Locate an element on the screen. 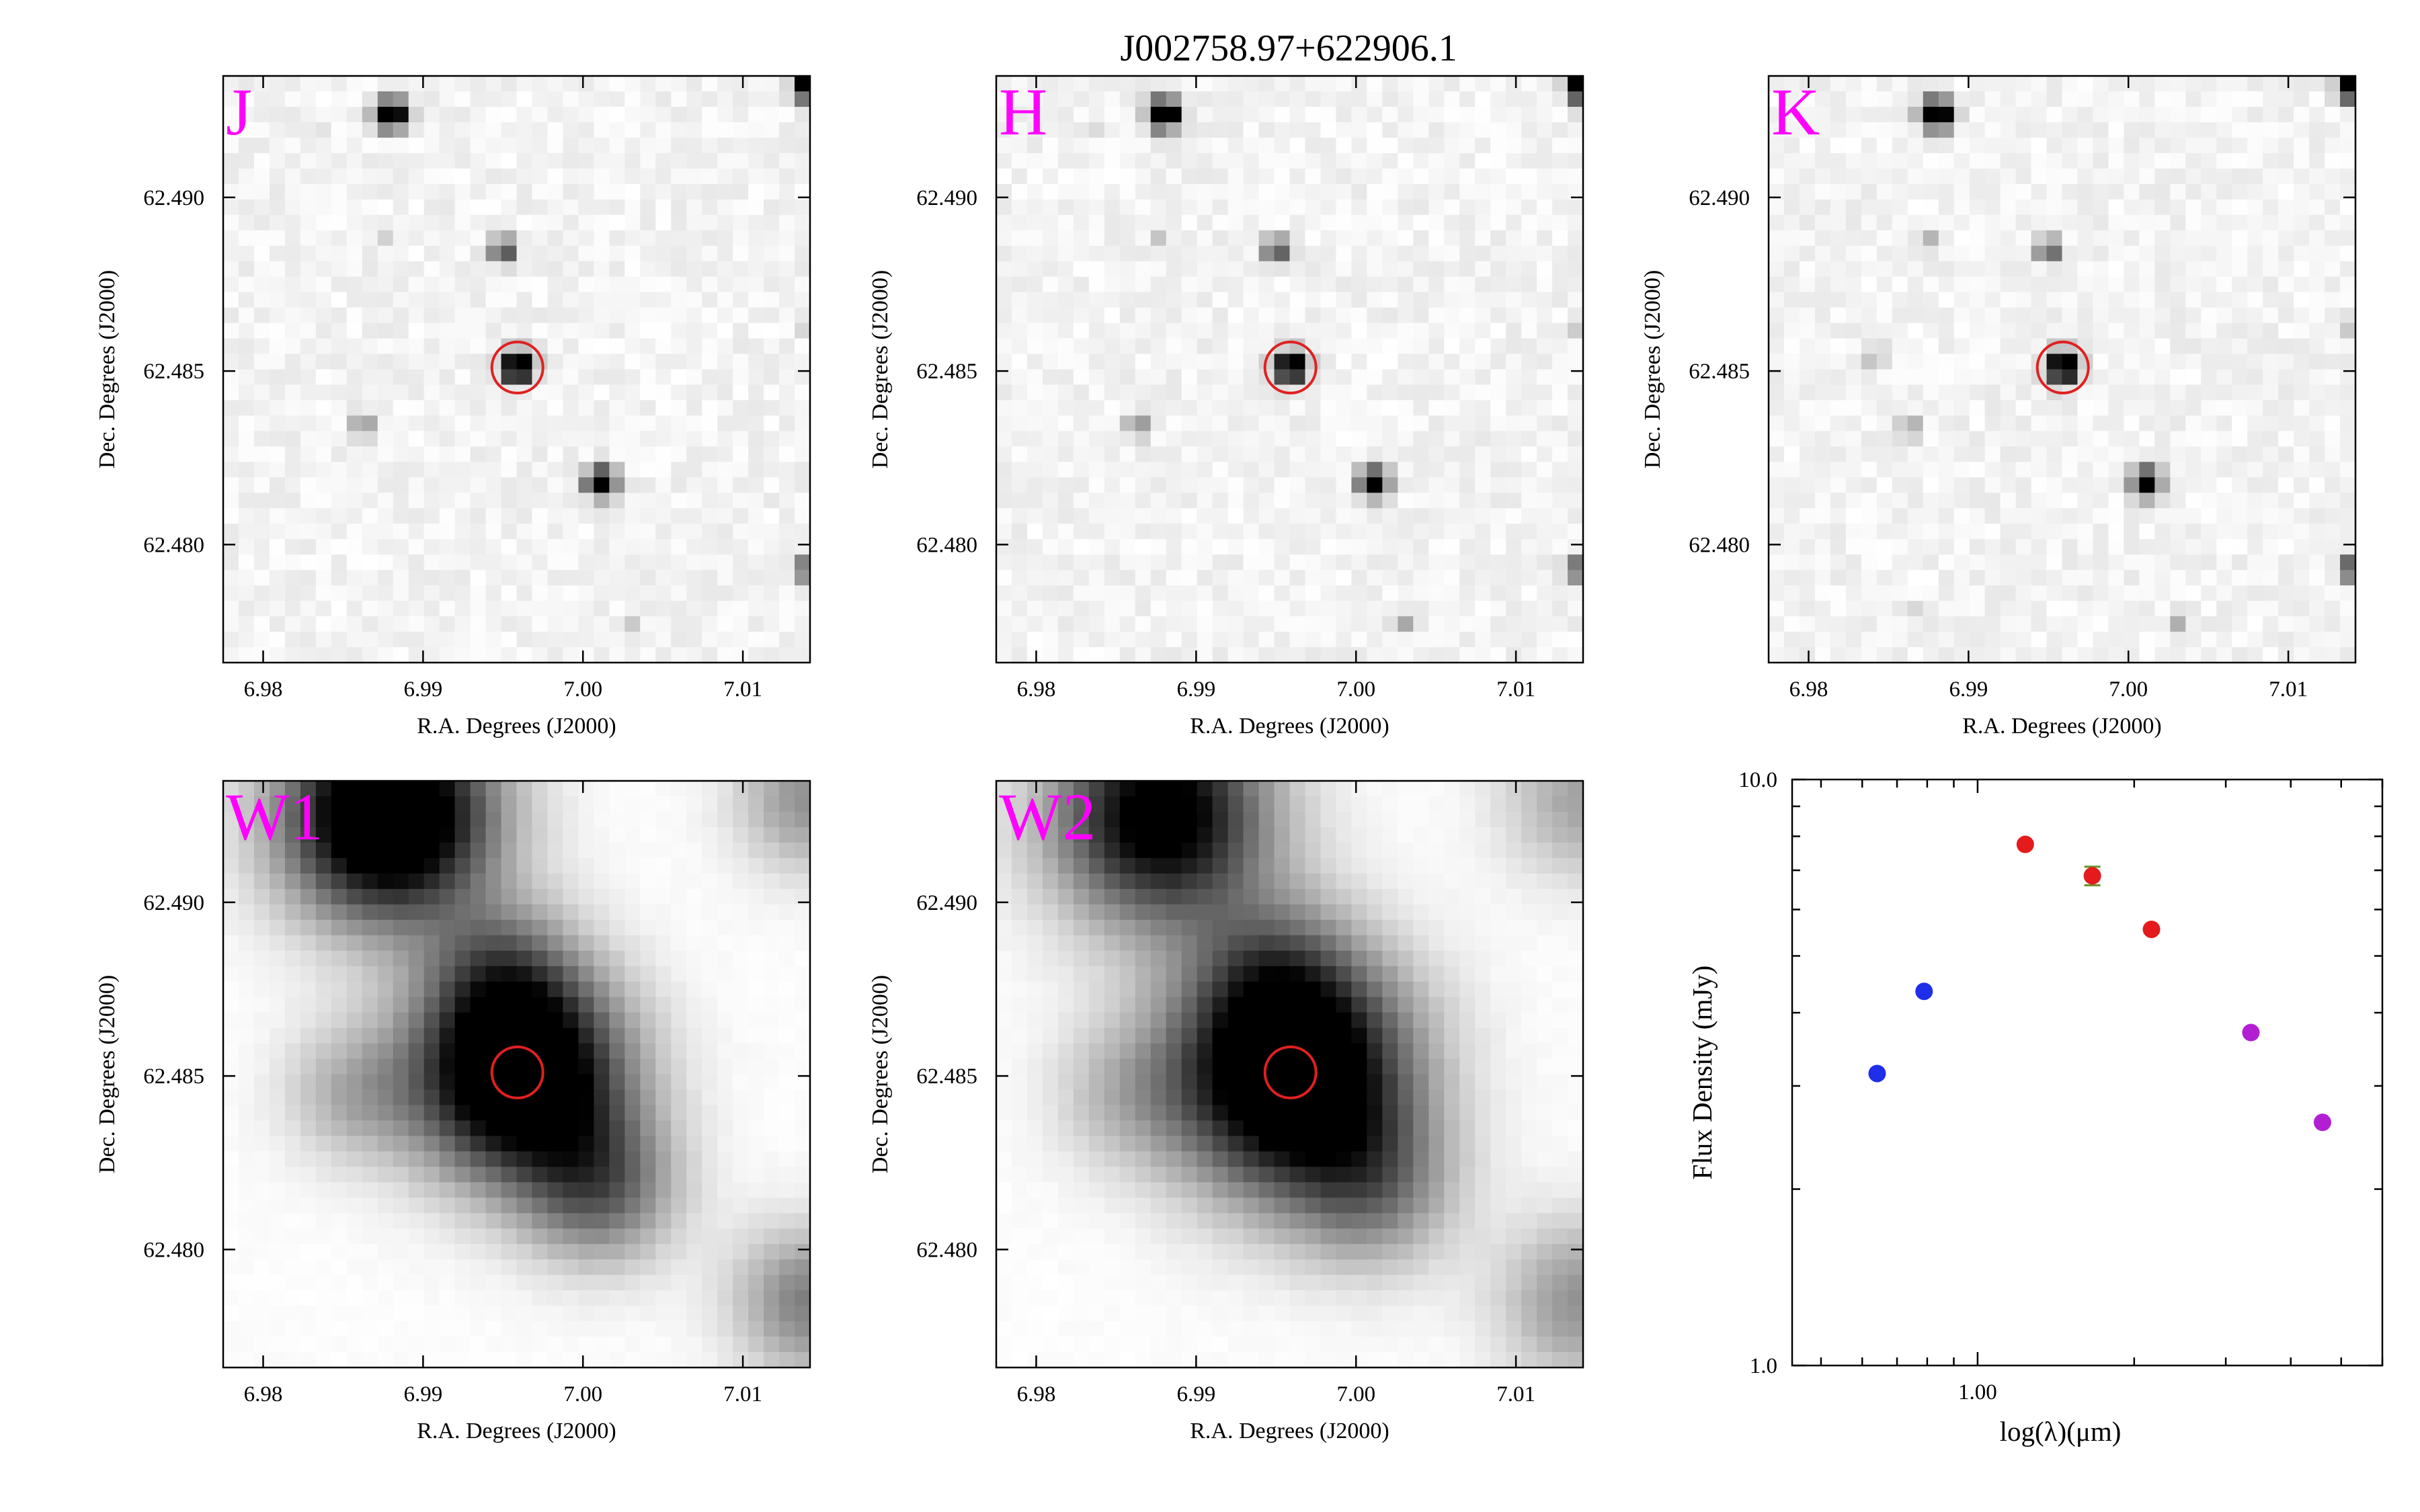 The height and width of the screenshot is (1512, 2420). x-axis-label: R.A. Degrees (J2000) is located at coordinates (1289, 727).